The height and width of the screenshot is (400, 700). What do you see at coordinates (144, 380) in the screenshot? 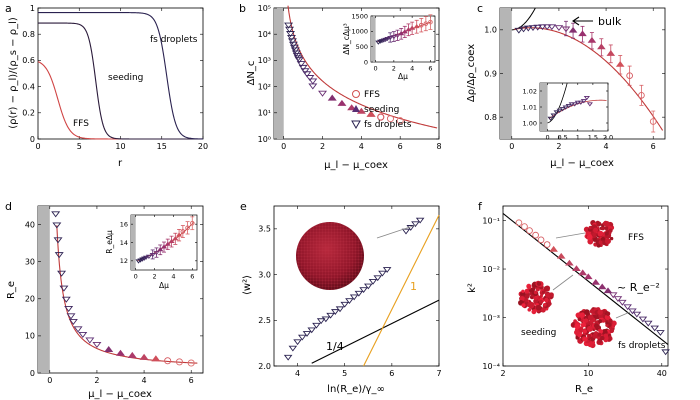
I see `panel-d-xtick-label: 4` at bounding box center [144, 380].